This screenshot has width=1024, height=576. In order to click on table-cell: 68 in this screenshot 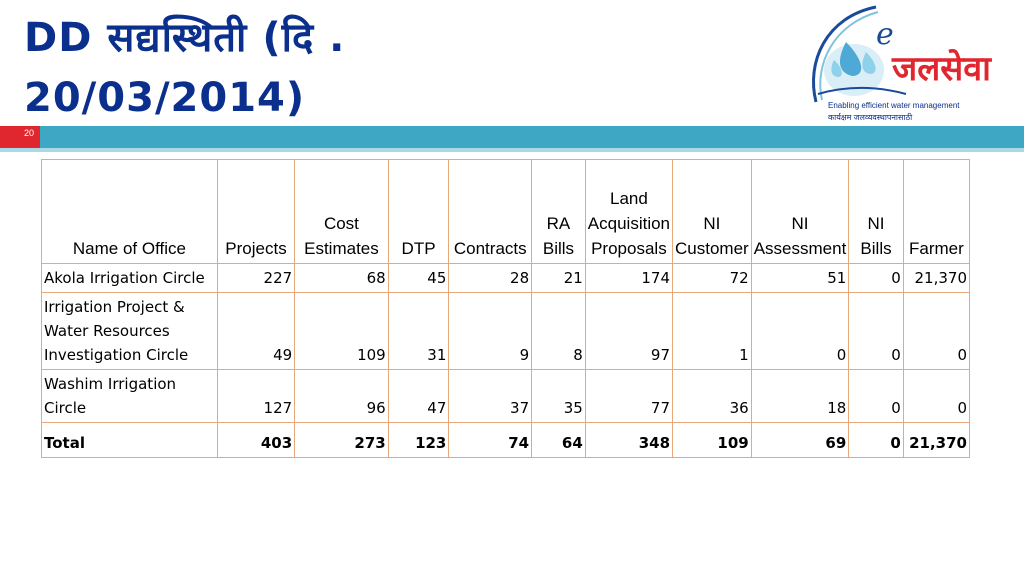, I will do `click(341, 278)`.